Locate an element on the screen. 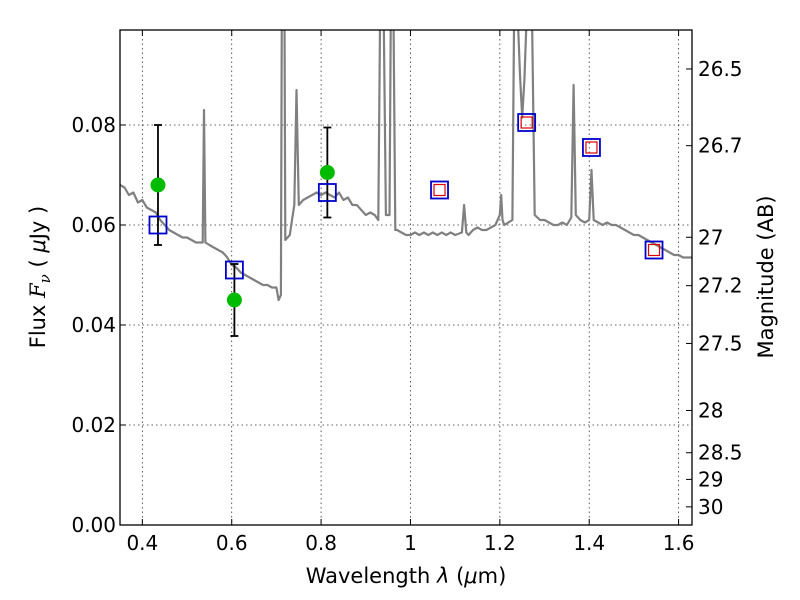 The height and width of the screenshot is (600, 800). x-tick-label: 1.6 is located at coordinates (679, 543).